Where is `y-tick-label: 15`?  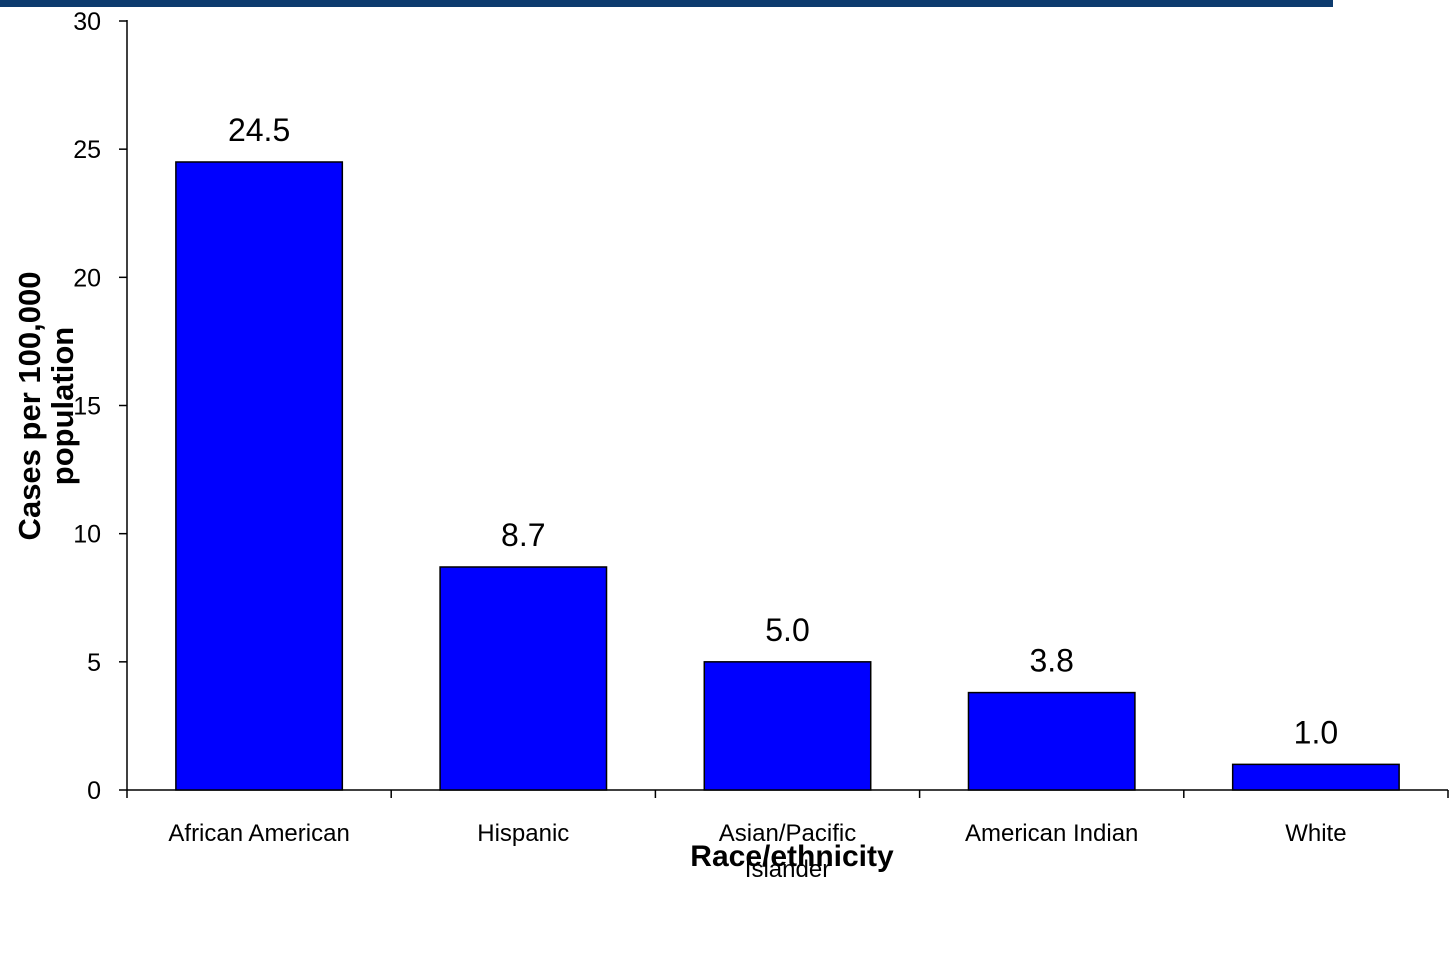 y-tick-label: 15 is located at coordinates (87, 407).